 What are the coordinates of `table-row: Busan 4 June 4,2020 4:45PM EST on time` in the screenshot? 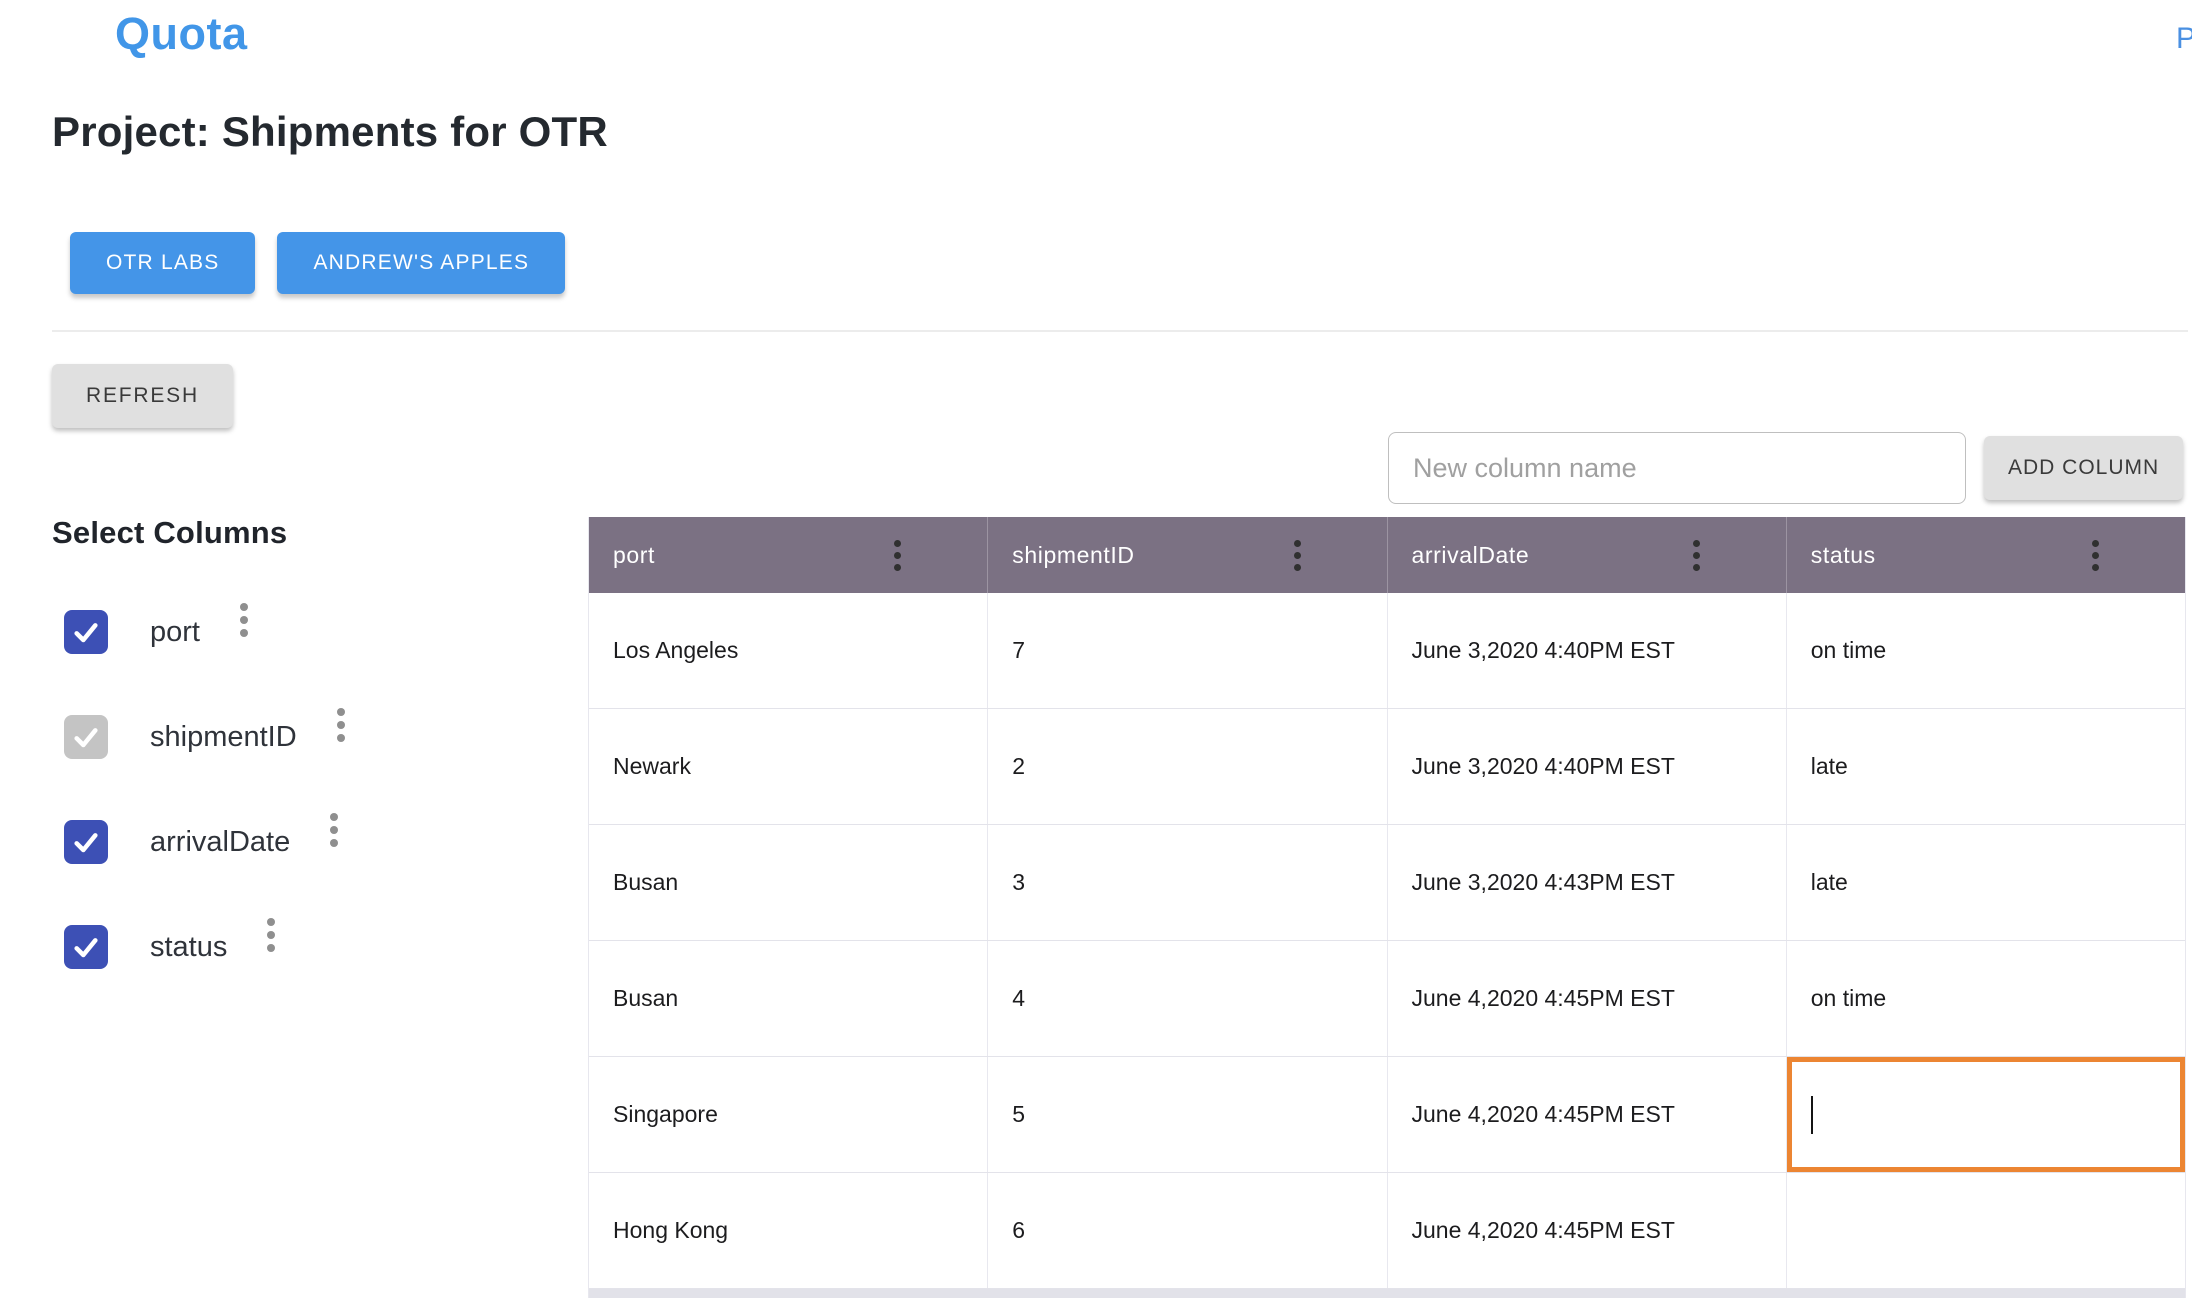 It's located at (1387, 999).